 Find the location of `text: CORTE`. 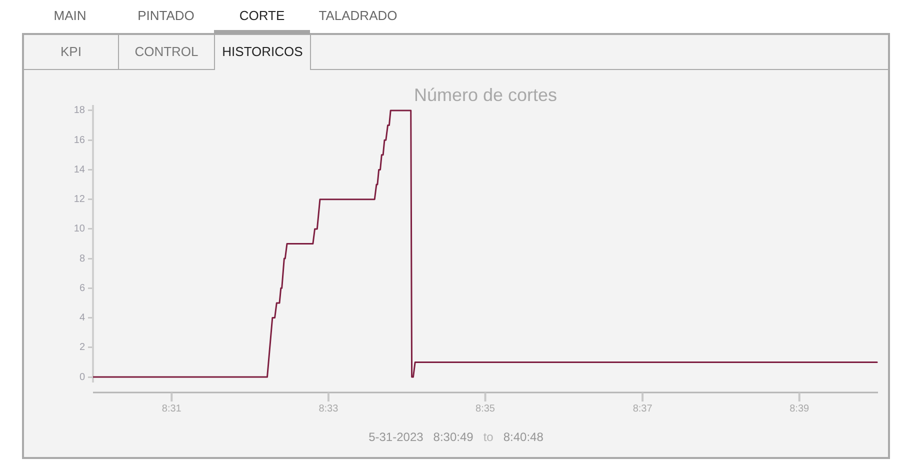

text: CORTE is located at coordinates (262, 16).